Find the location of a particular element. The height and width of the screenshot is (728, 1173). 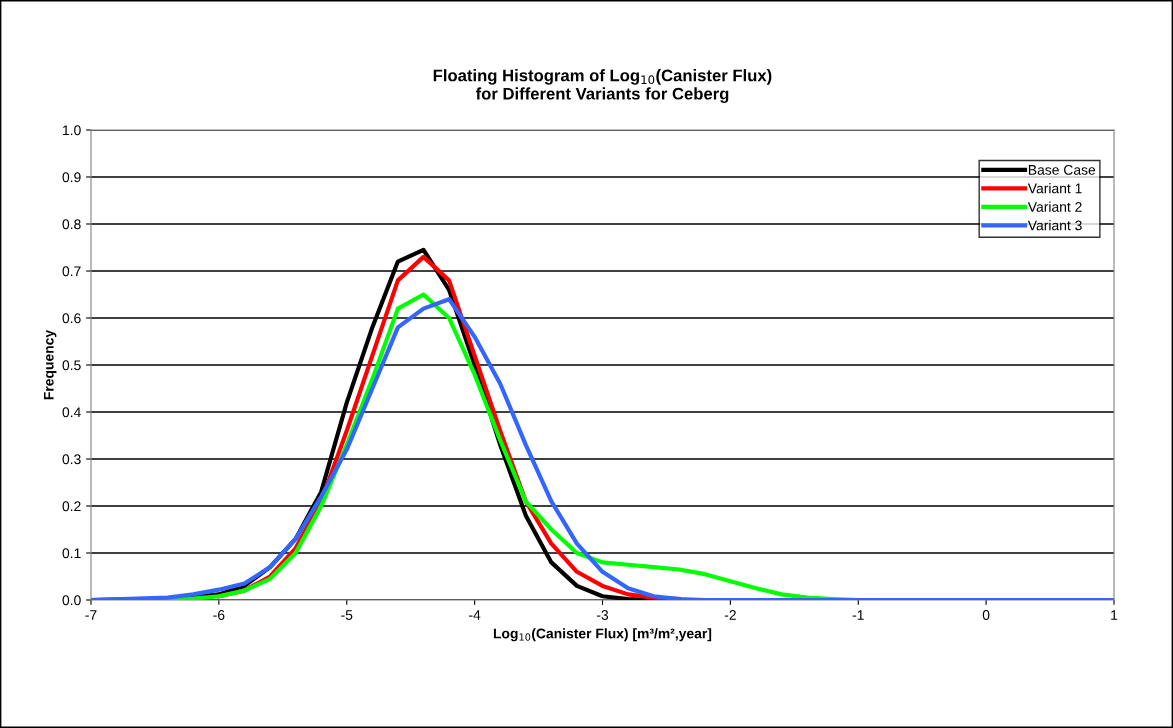

y-tick-label: 0.4 is located at coordinates (71, 412).